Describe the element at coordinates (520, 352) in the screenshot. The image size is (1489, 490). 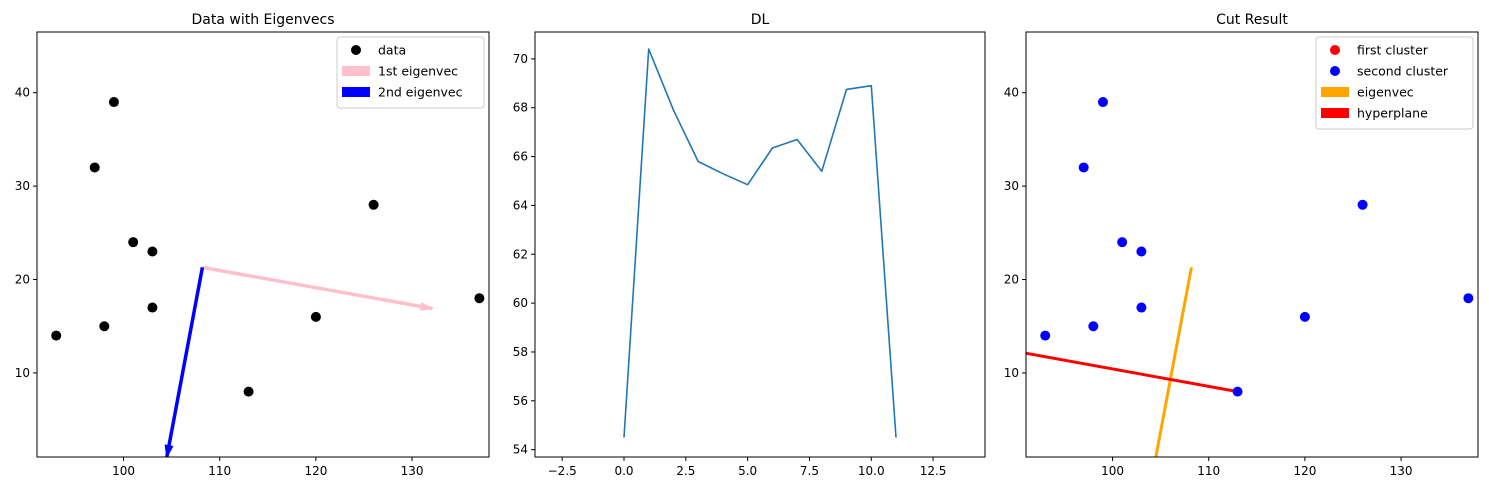
I see `y-tick-label: 58` at that location.